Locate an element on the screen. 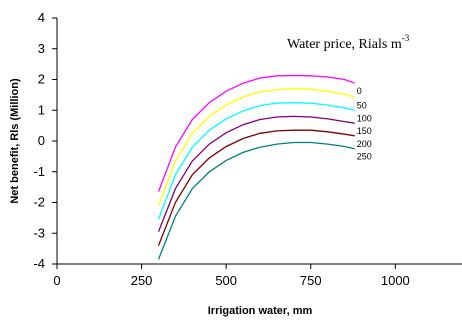 The height and width of the screenshot is (320, 462). legend-title-exponent: -3 is located at coordinates (406, 38).